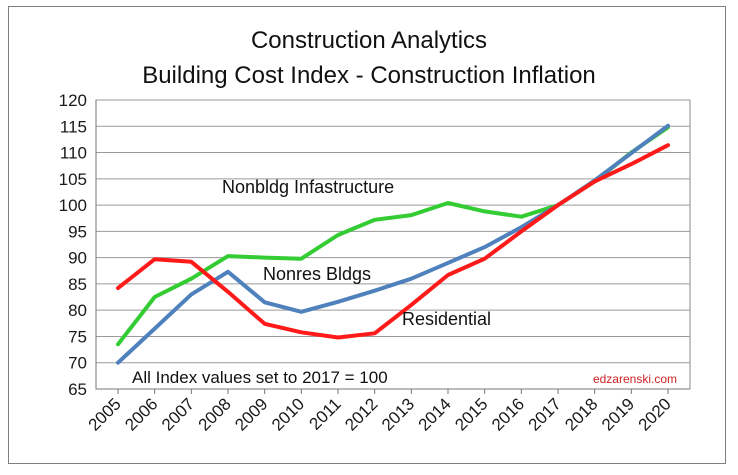  I want to click on y-tick-label: 70, so click(77, 363).